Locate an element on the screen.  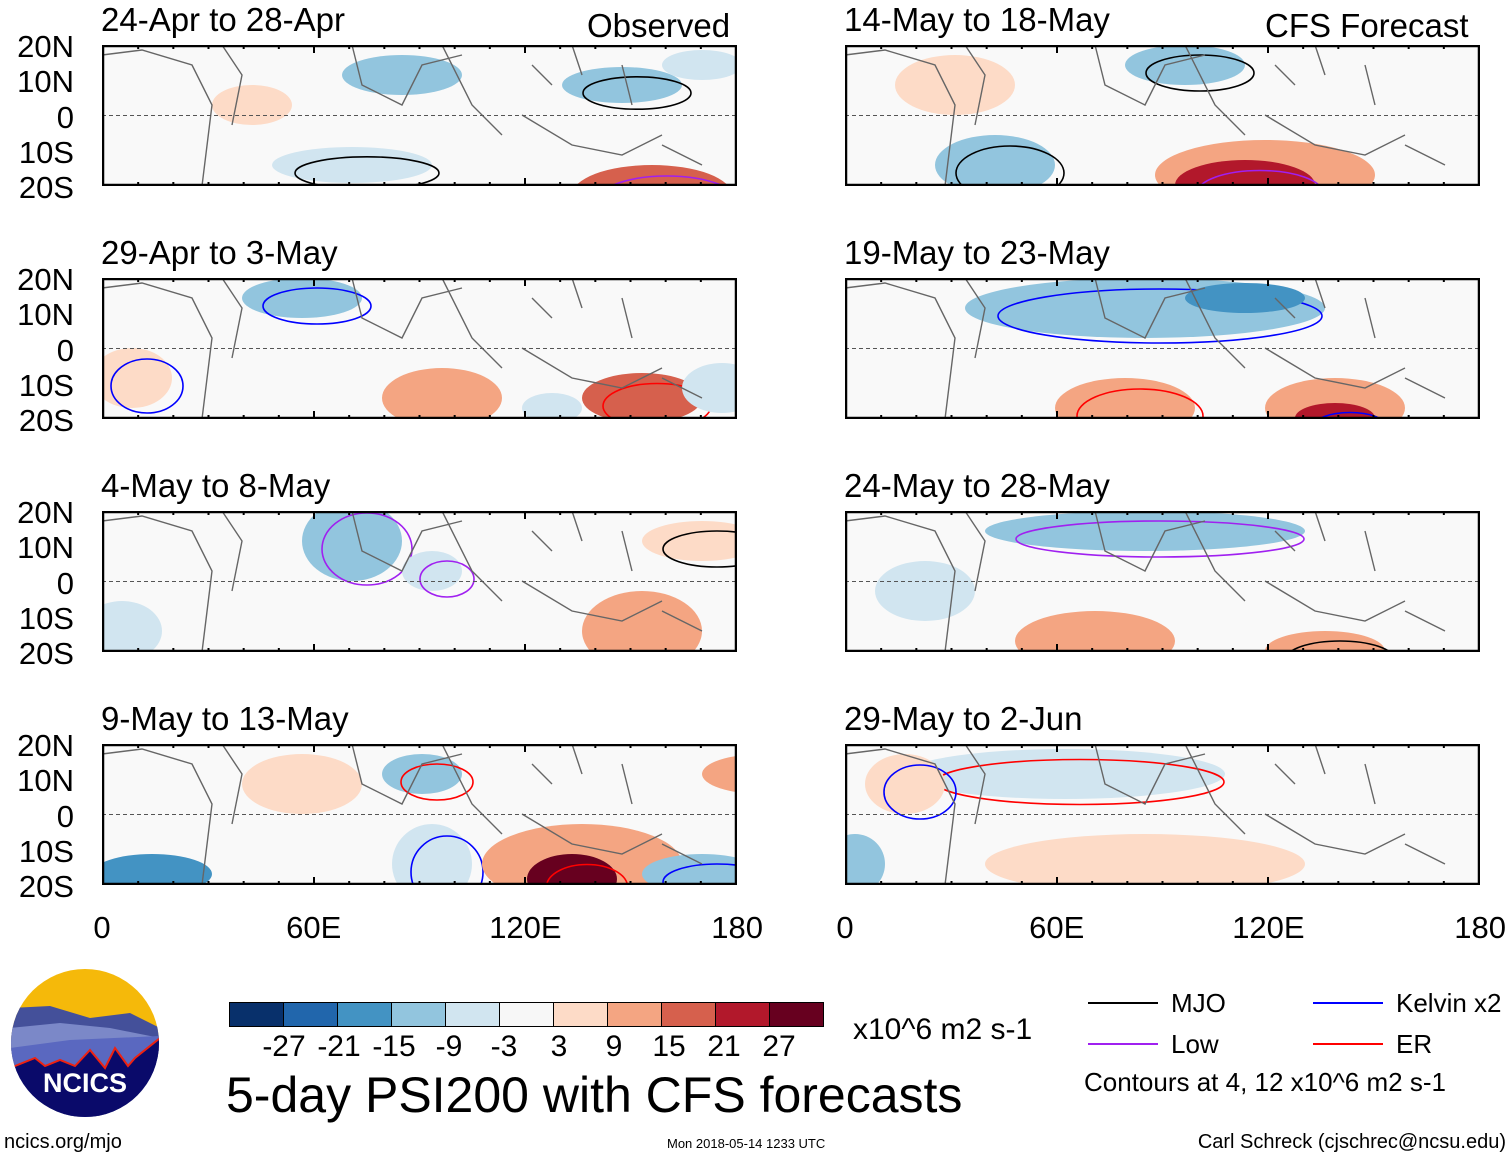
panel-title: 9-May to 13-May is located at coordinates (225, 718).